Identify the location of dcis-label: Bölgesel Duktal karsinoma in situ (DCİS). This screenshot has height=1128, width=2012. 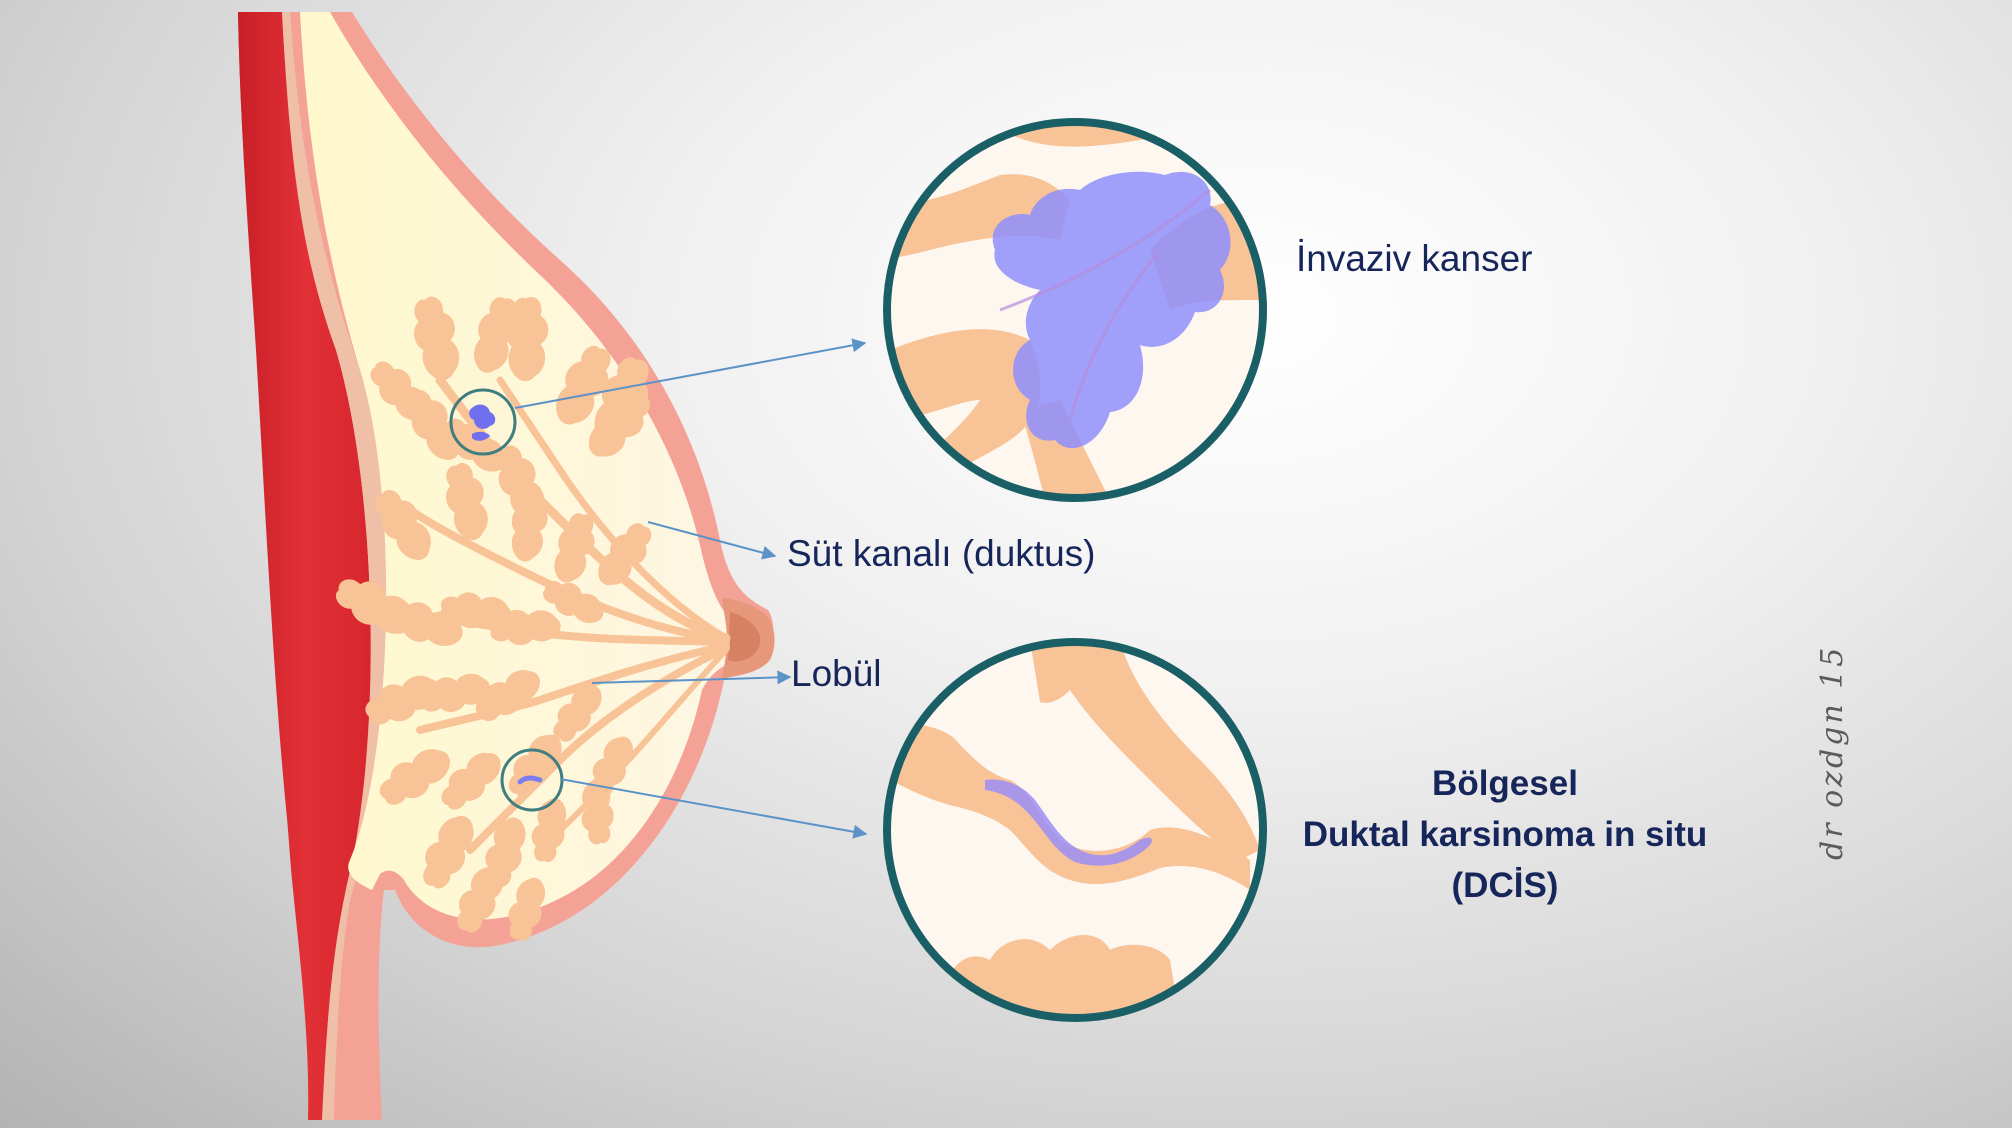
(1505, 834).